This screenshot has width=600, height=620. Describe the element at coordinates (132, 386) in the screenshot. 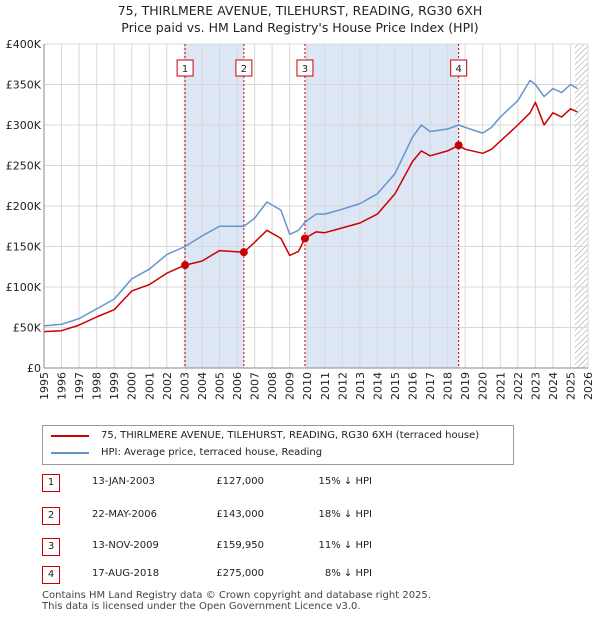

I see `x-tick-label: 2000` at that location.